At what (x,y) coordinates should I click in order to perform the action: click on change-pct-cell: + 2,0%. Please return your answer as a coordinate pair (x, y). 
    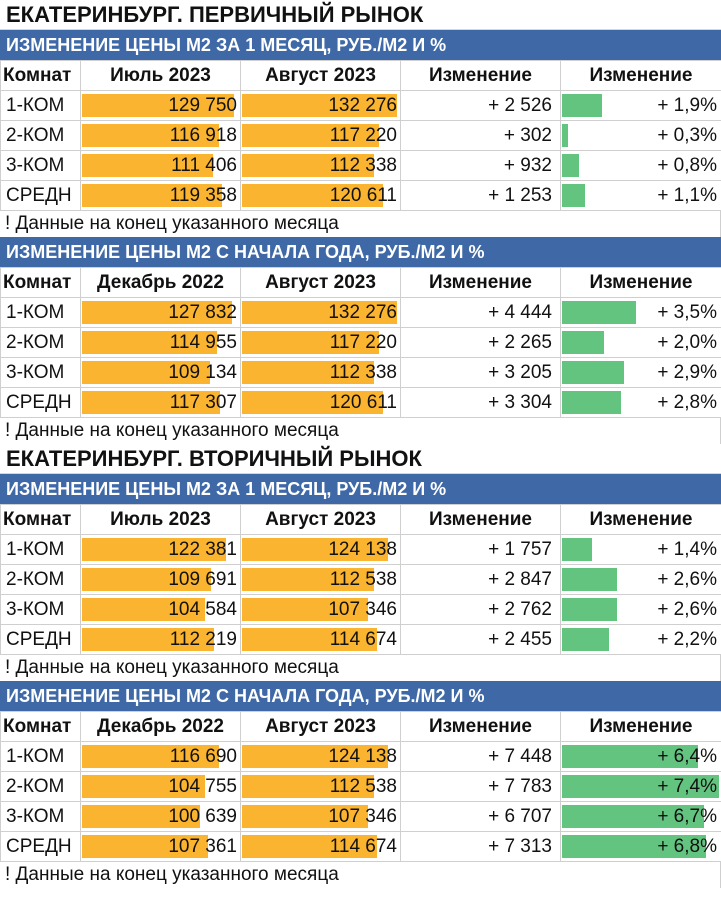
    Looking at the image, I should click on (640, 342).